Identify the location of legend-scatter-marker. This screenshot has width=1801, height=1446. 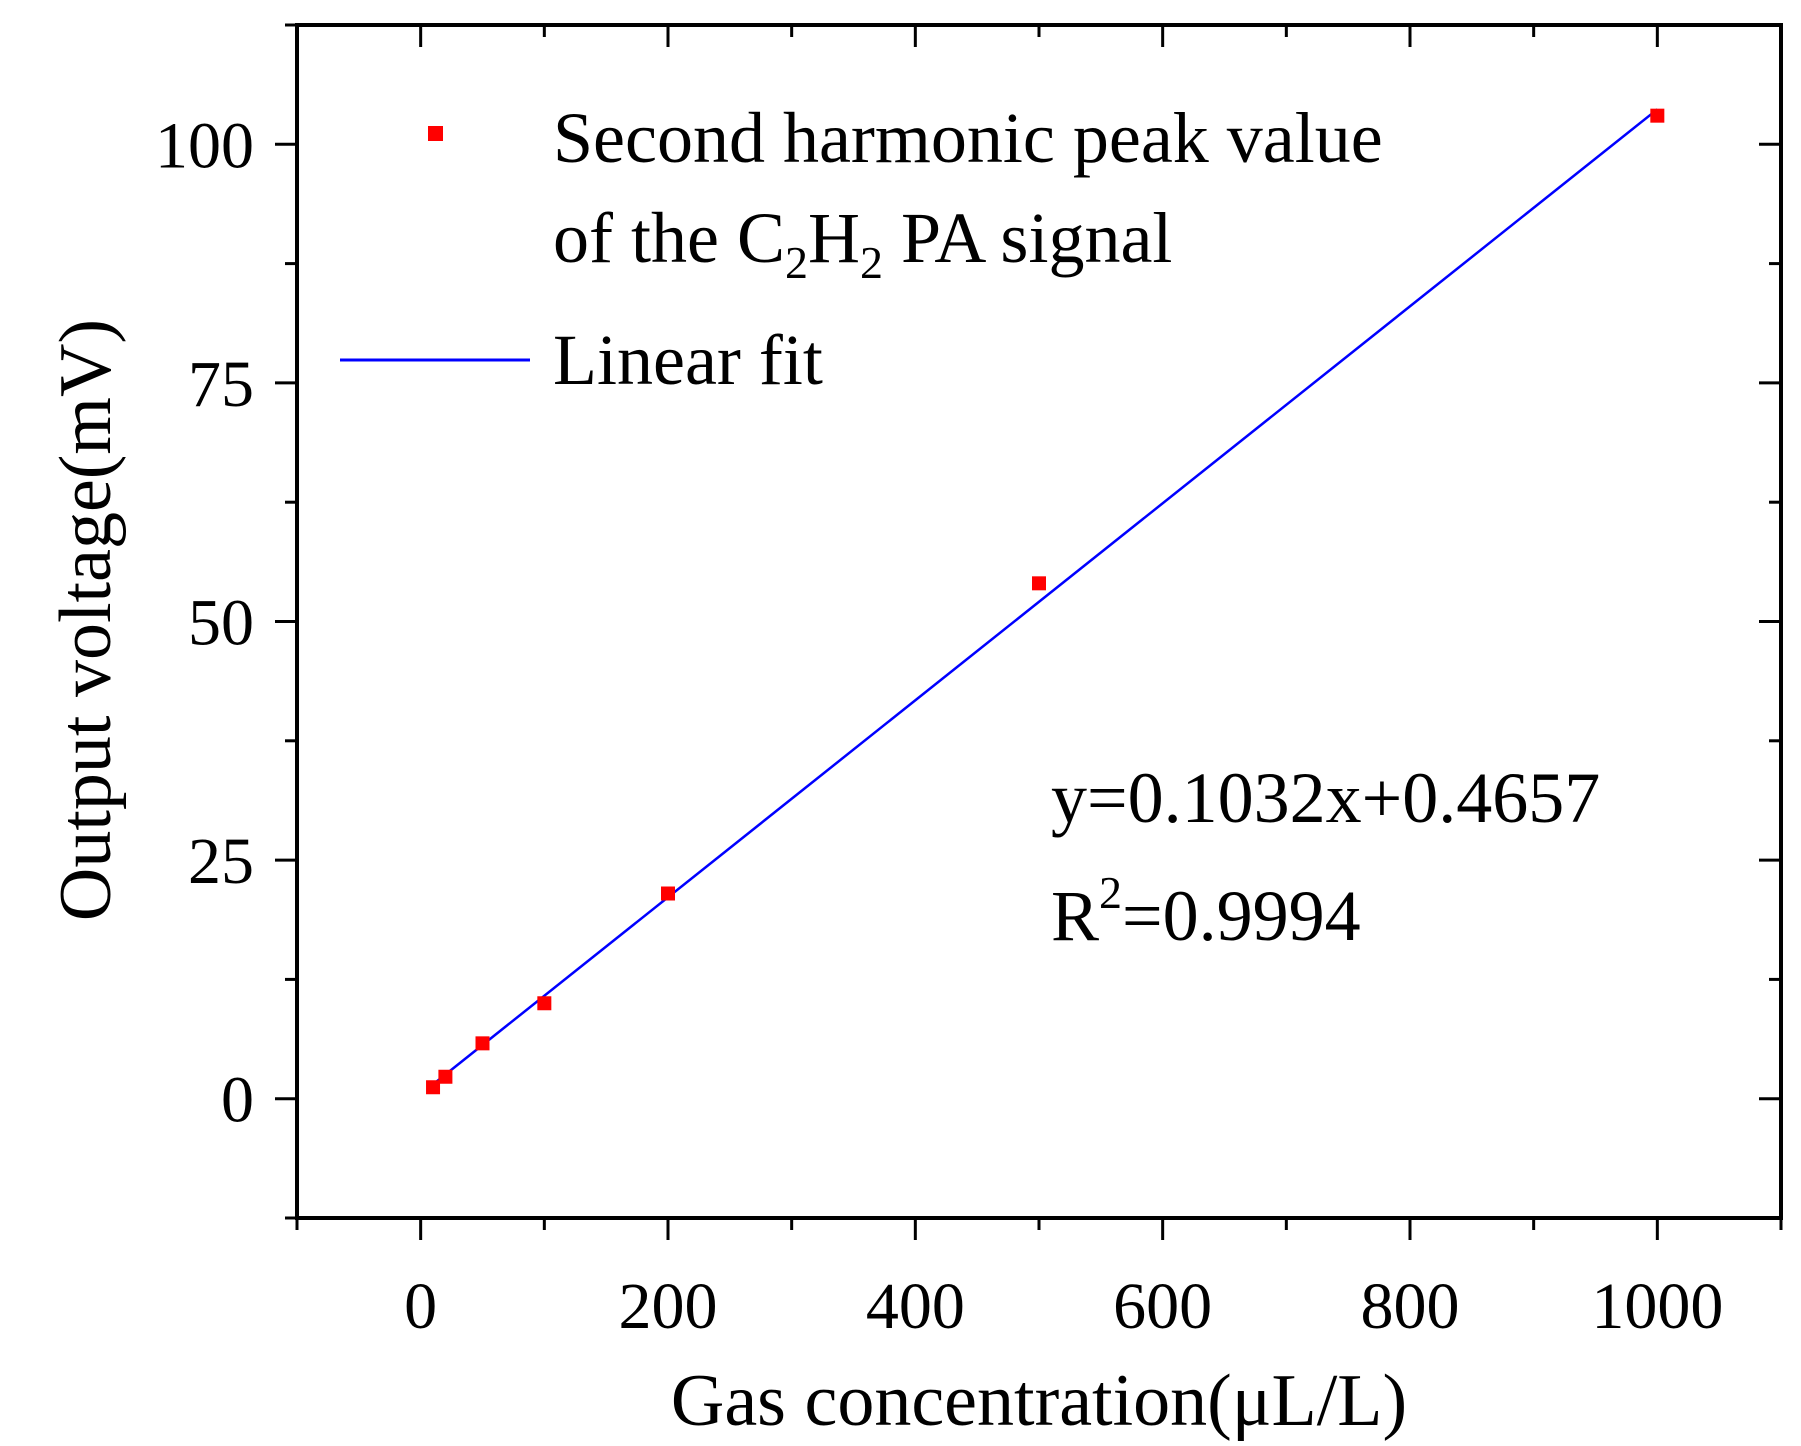
(435, 133).